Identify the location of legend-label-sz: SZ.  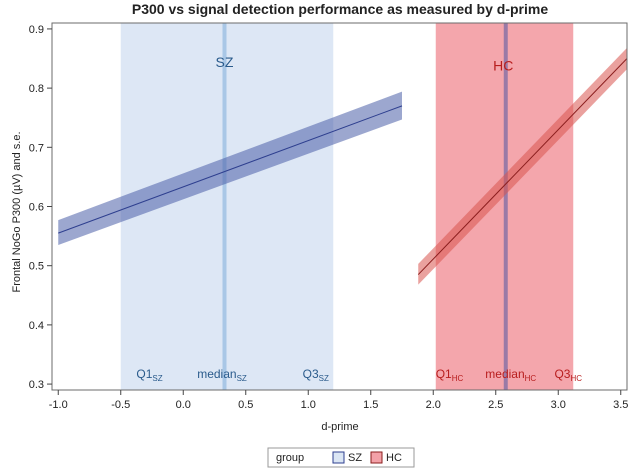
(355, 458).